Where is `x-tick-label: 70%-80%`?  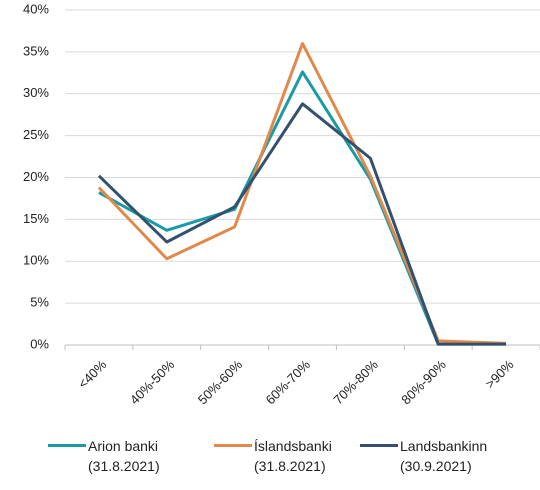 x-tick-label: 70%-80% is located at coordinates (355, 382).